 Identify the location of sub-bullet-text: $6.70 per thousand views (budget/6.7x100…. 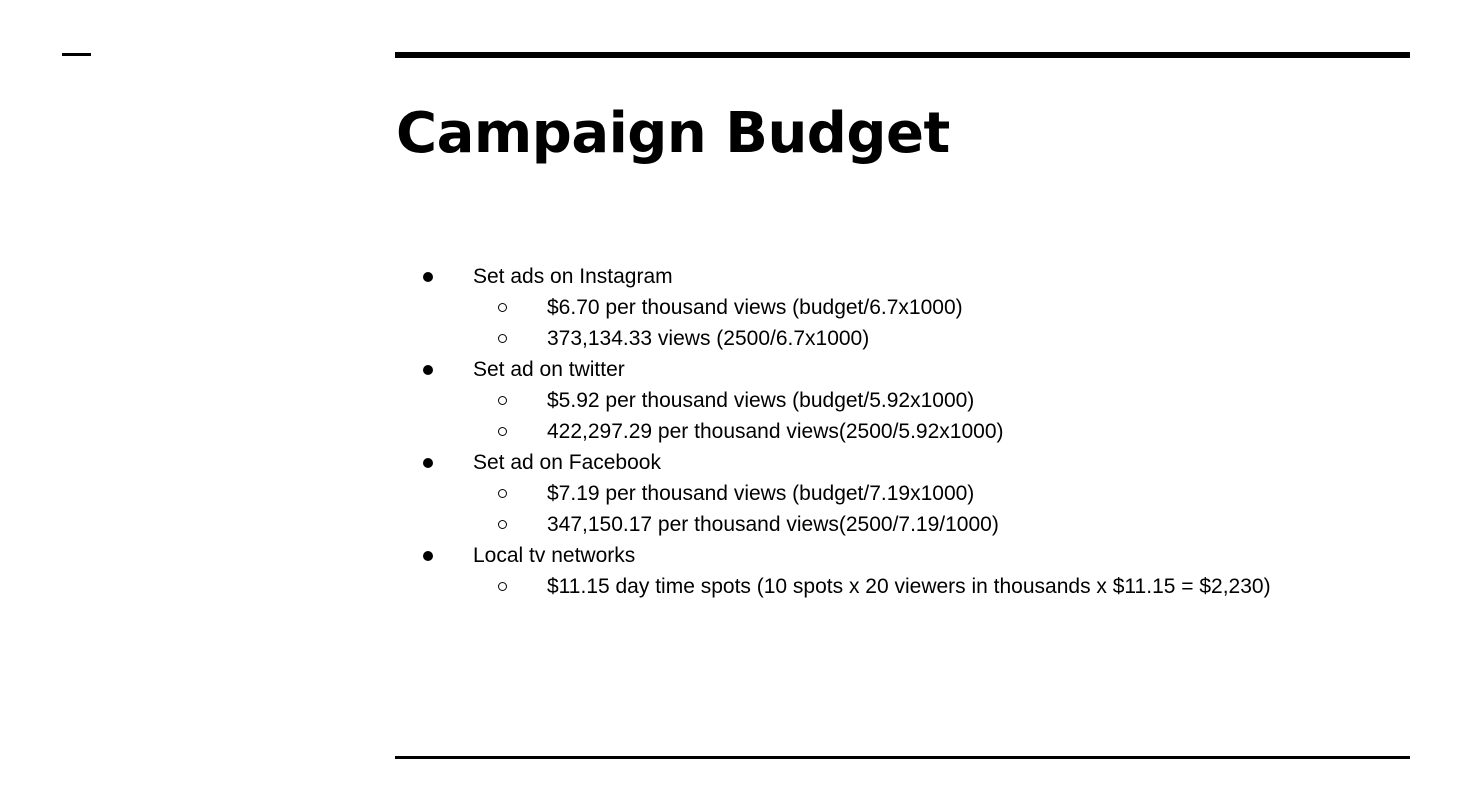
(755, 307).